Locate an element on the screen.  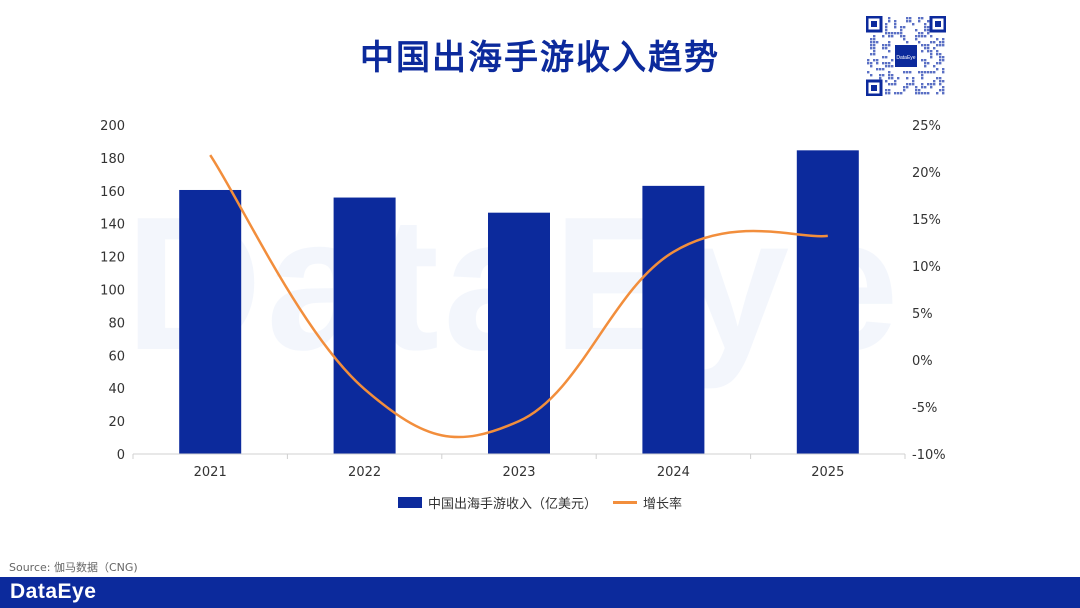
x-axis-tick-label: 2025 is located at coordinates (827, 472).